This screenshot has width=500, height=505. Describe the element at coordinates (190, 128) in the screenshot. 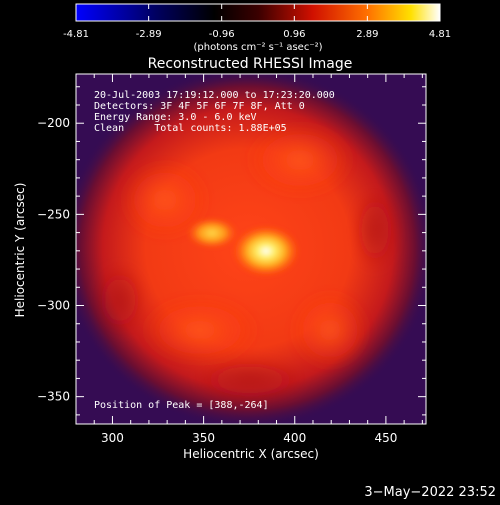

I see `info-clean-counts: Clean Total counts: 1.88E+05` at that location.